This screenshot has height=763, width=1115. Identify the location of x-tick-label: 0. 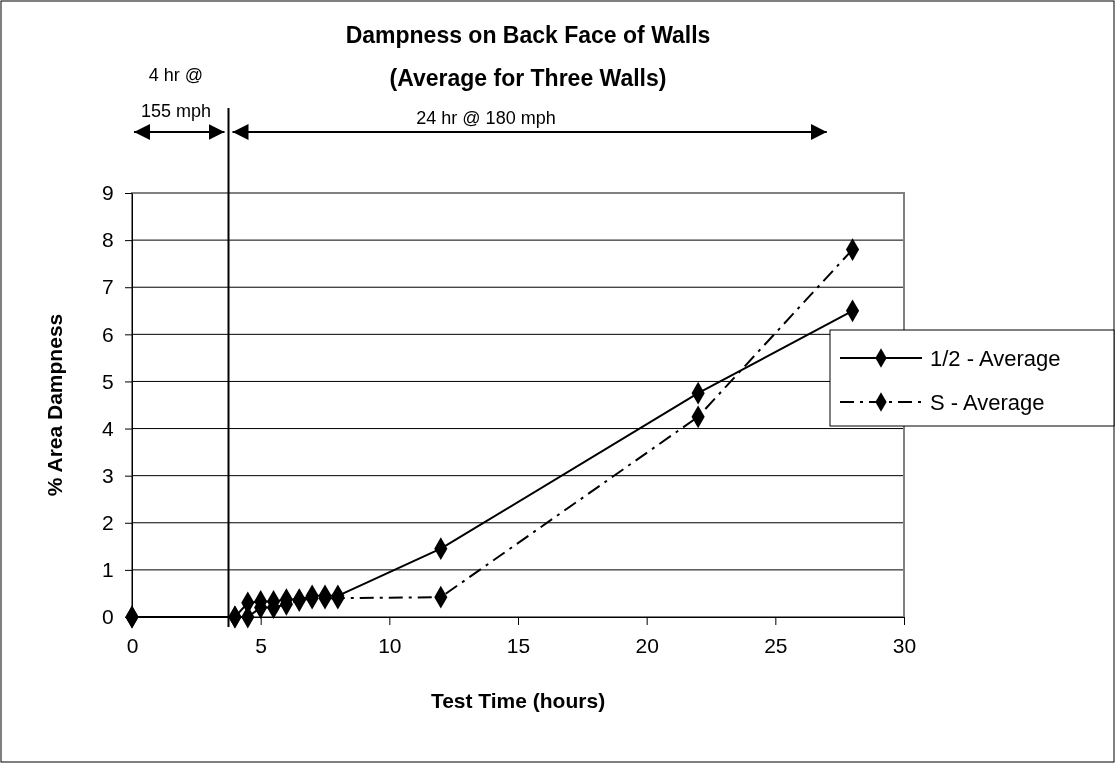
(132, 646).